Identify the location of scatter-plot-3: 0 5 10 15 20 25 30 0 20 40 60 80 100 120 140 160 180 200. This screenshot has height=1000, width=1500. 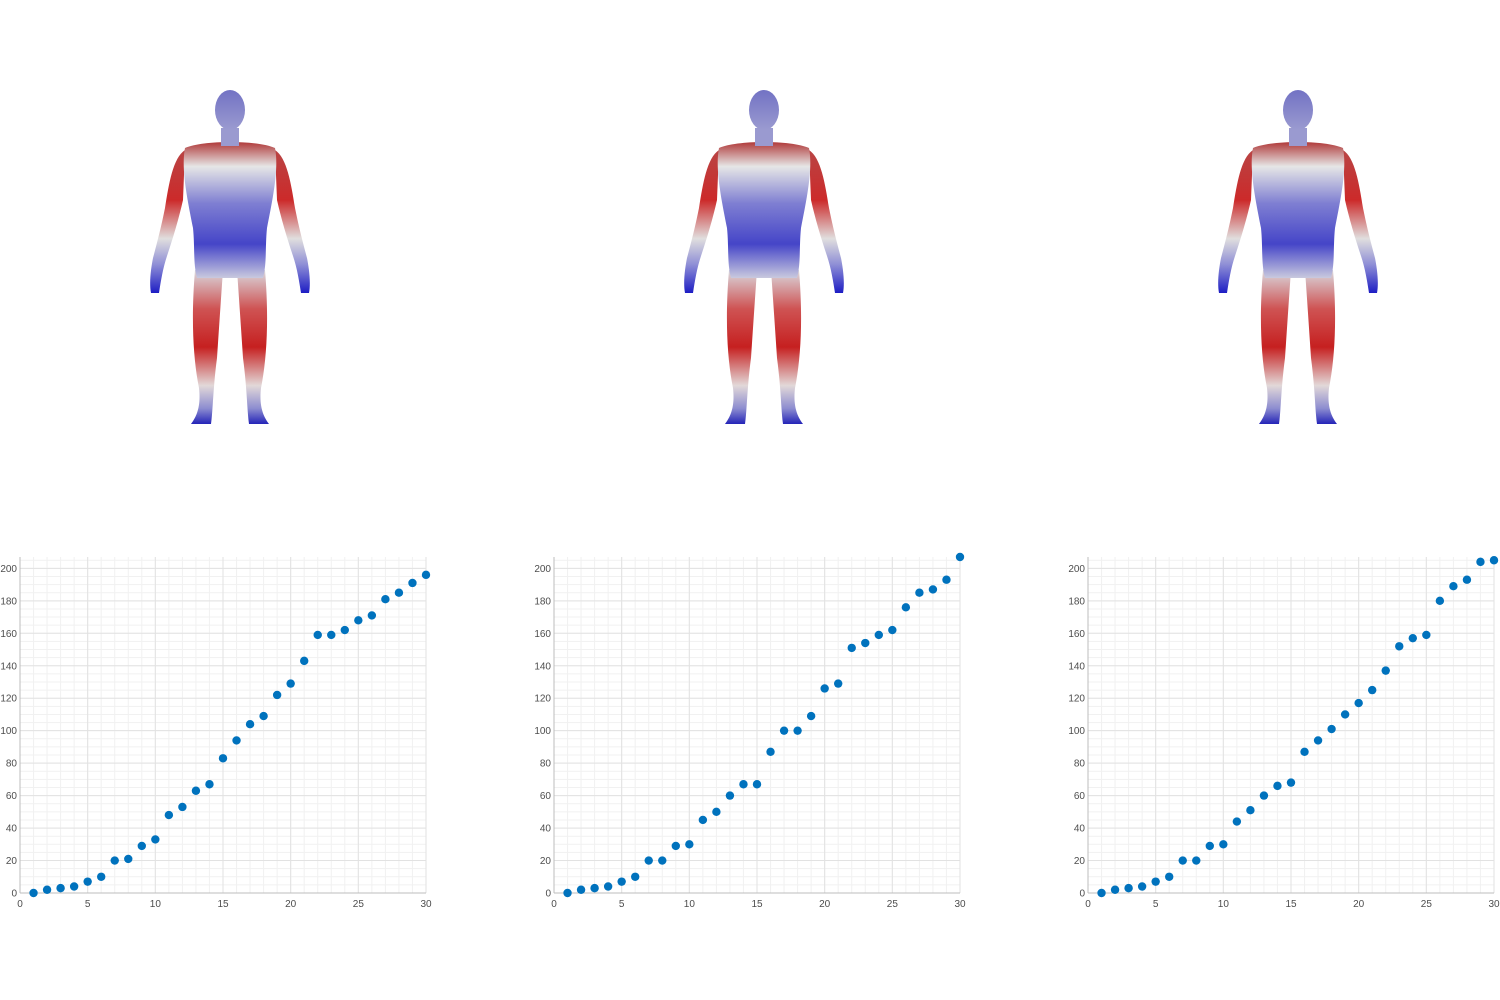
(1284, 733).